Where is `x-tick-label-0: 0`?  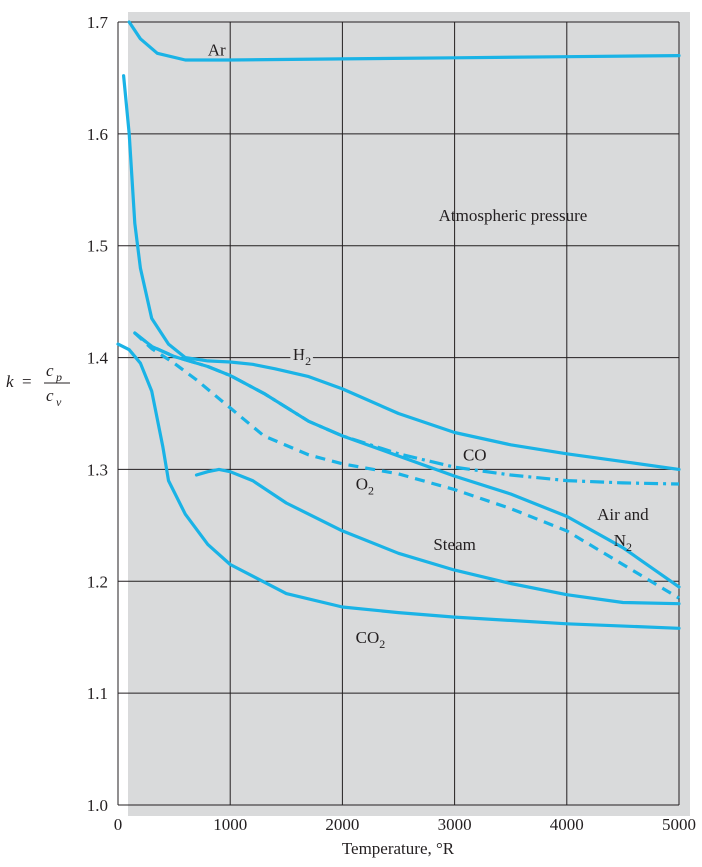 x-tick-label-0: 0 is located at coordinates (118, 824).